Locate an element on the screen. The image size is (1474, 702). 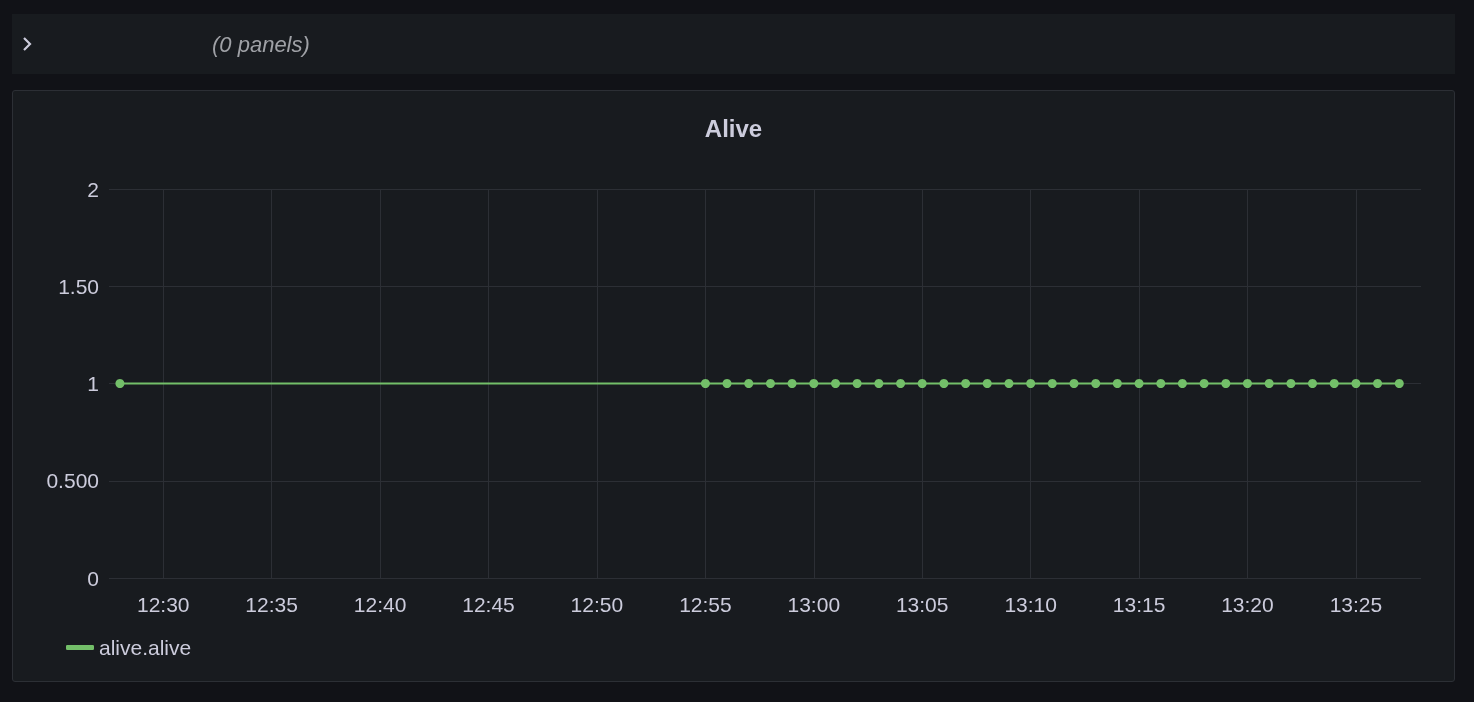
x-tick-label: 13:25 is located at coordinates (1356, 604).